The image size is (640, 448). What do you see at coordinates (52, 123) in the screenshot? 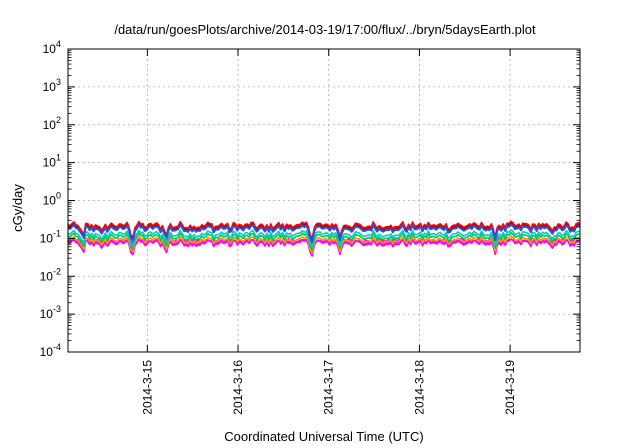
I see `y-tick-label: 10²` at bounding box center [52, 123].